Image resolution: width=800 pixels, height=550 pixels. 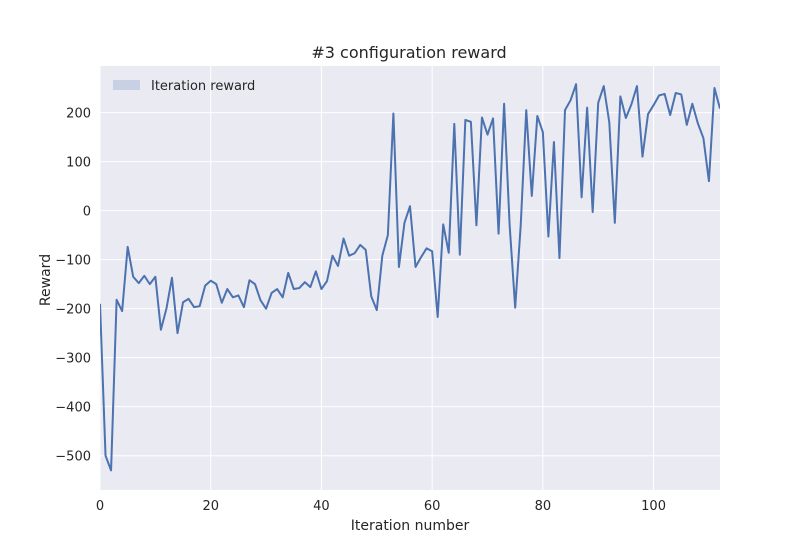 What do you see at coordinates (73, 310) in the screenshot?
I see `y-tick-label: −200` at bounding box center [73, 310].